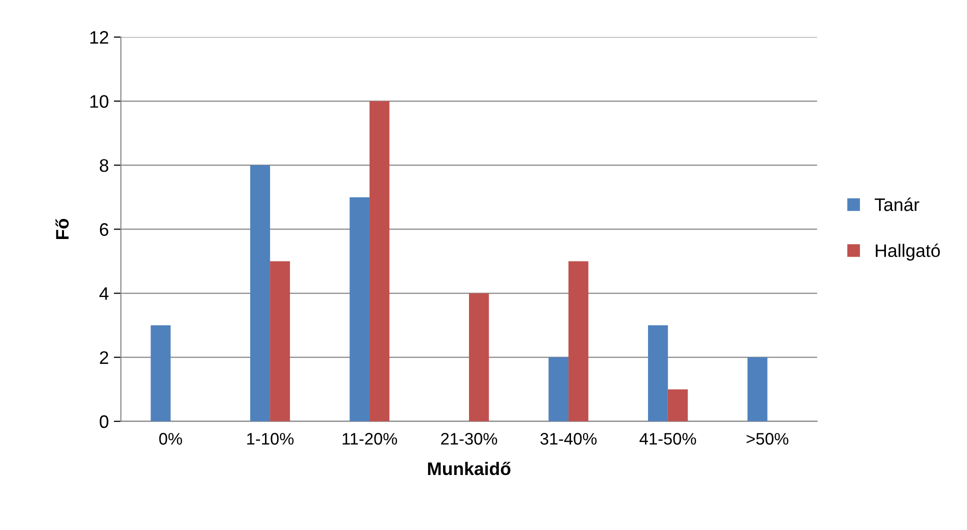 The height and width of the screenshot is (530, 967). Describe the element at coordinates (170, 438) in the screenshot. I see `x-tick-label: 0%` at that location.